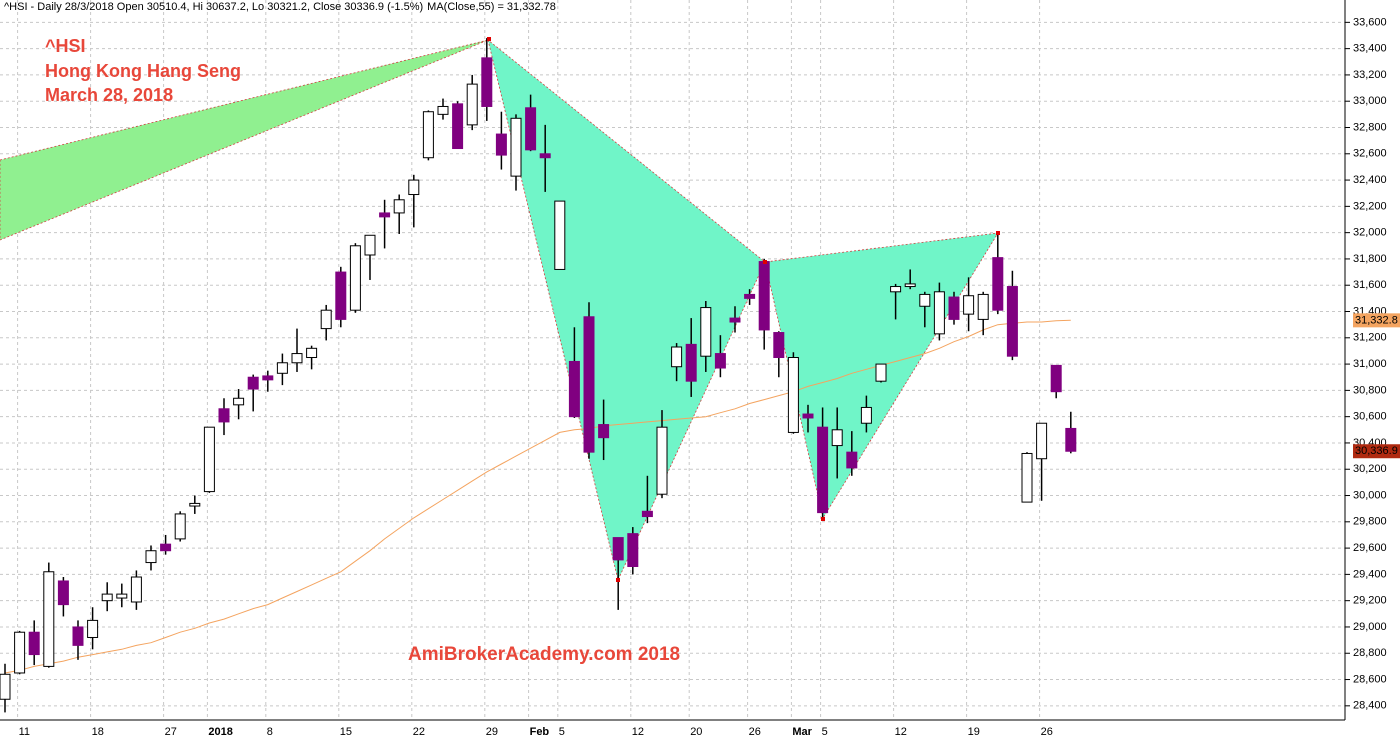  What do you see at coordinates (1370, 233) in the screenshot?
I see `y-tick-label: 32,000` at bounding box center [1370, 233].